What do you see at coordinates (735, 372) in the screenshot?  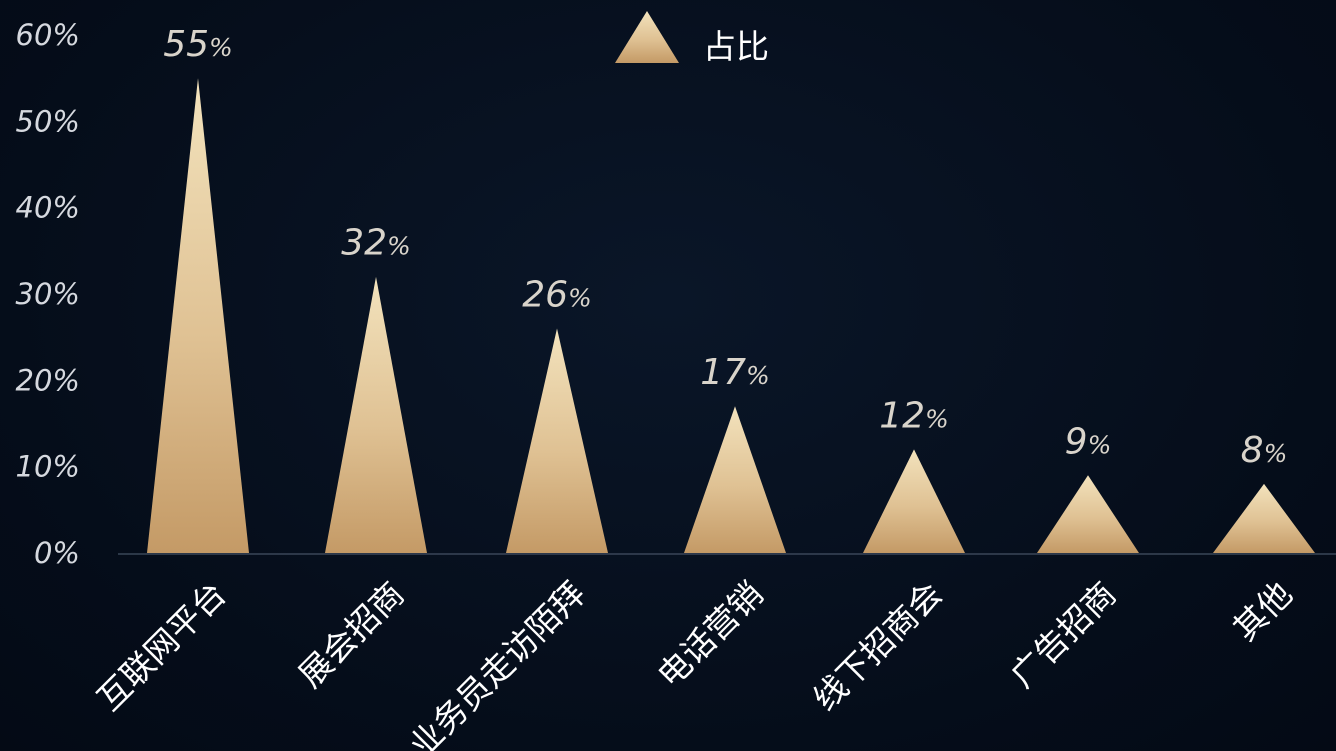 I see `data-label: 17%` at bounding box center [735, 372].